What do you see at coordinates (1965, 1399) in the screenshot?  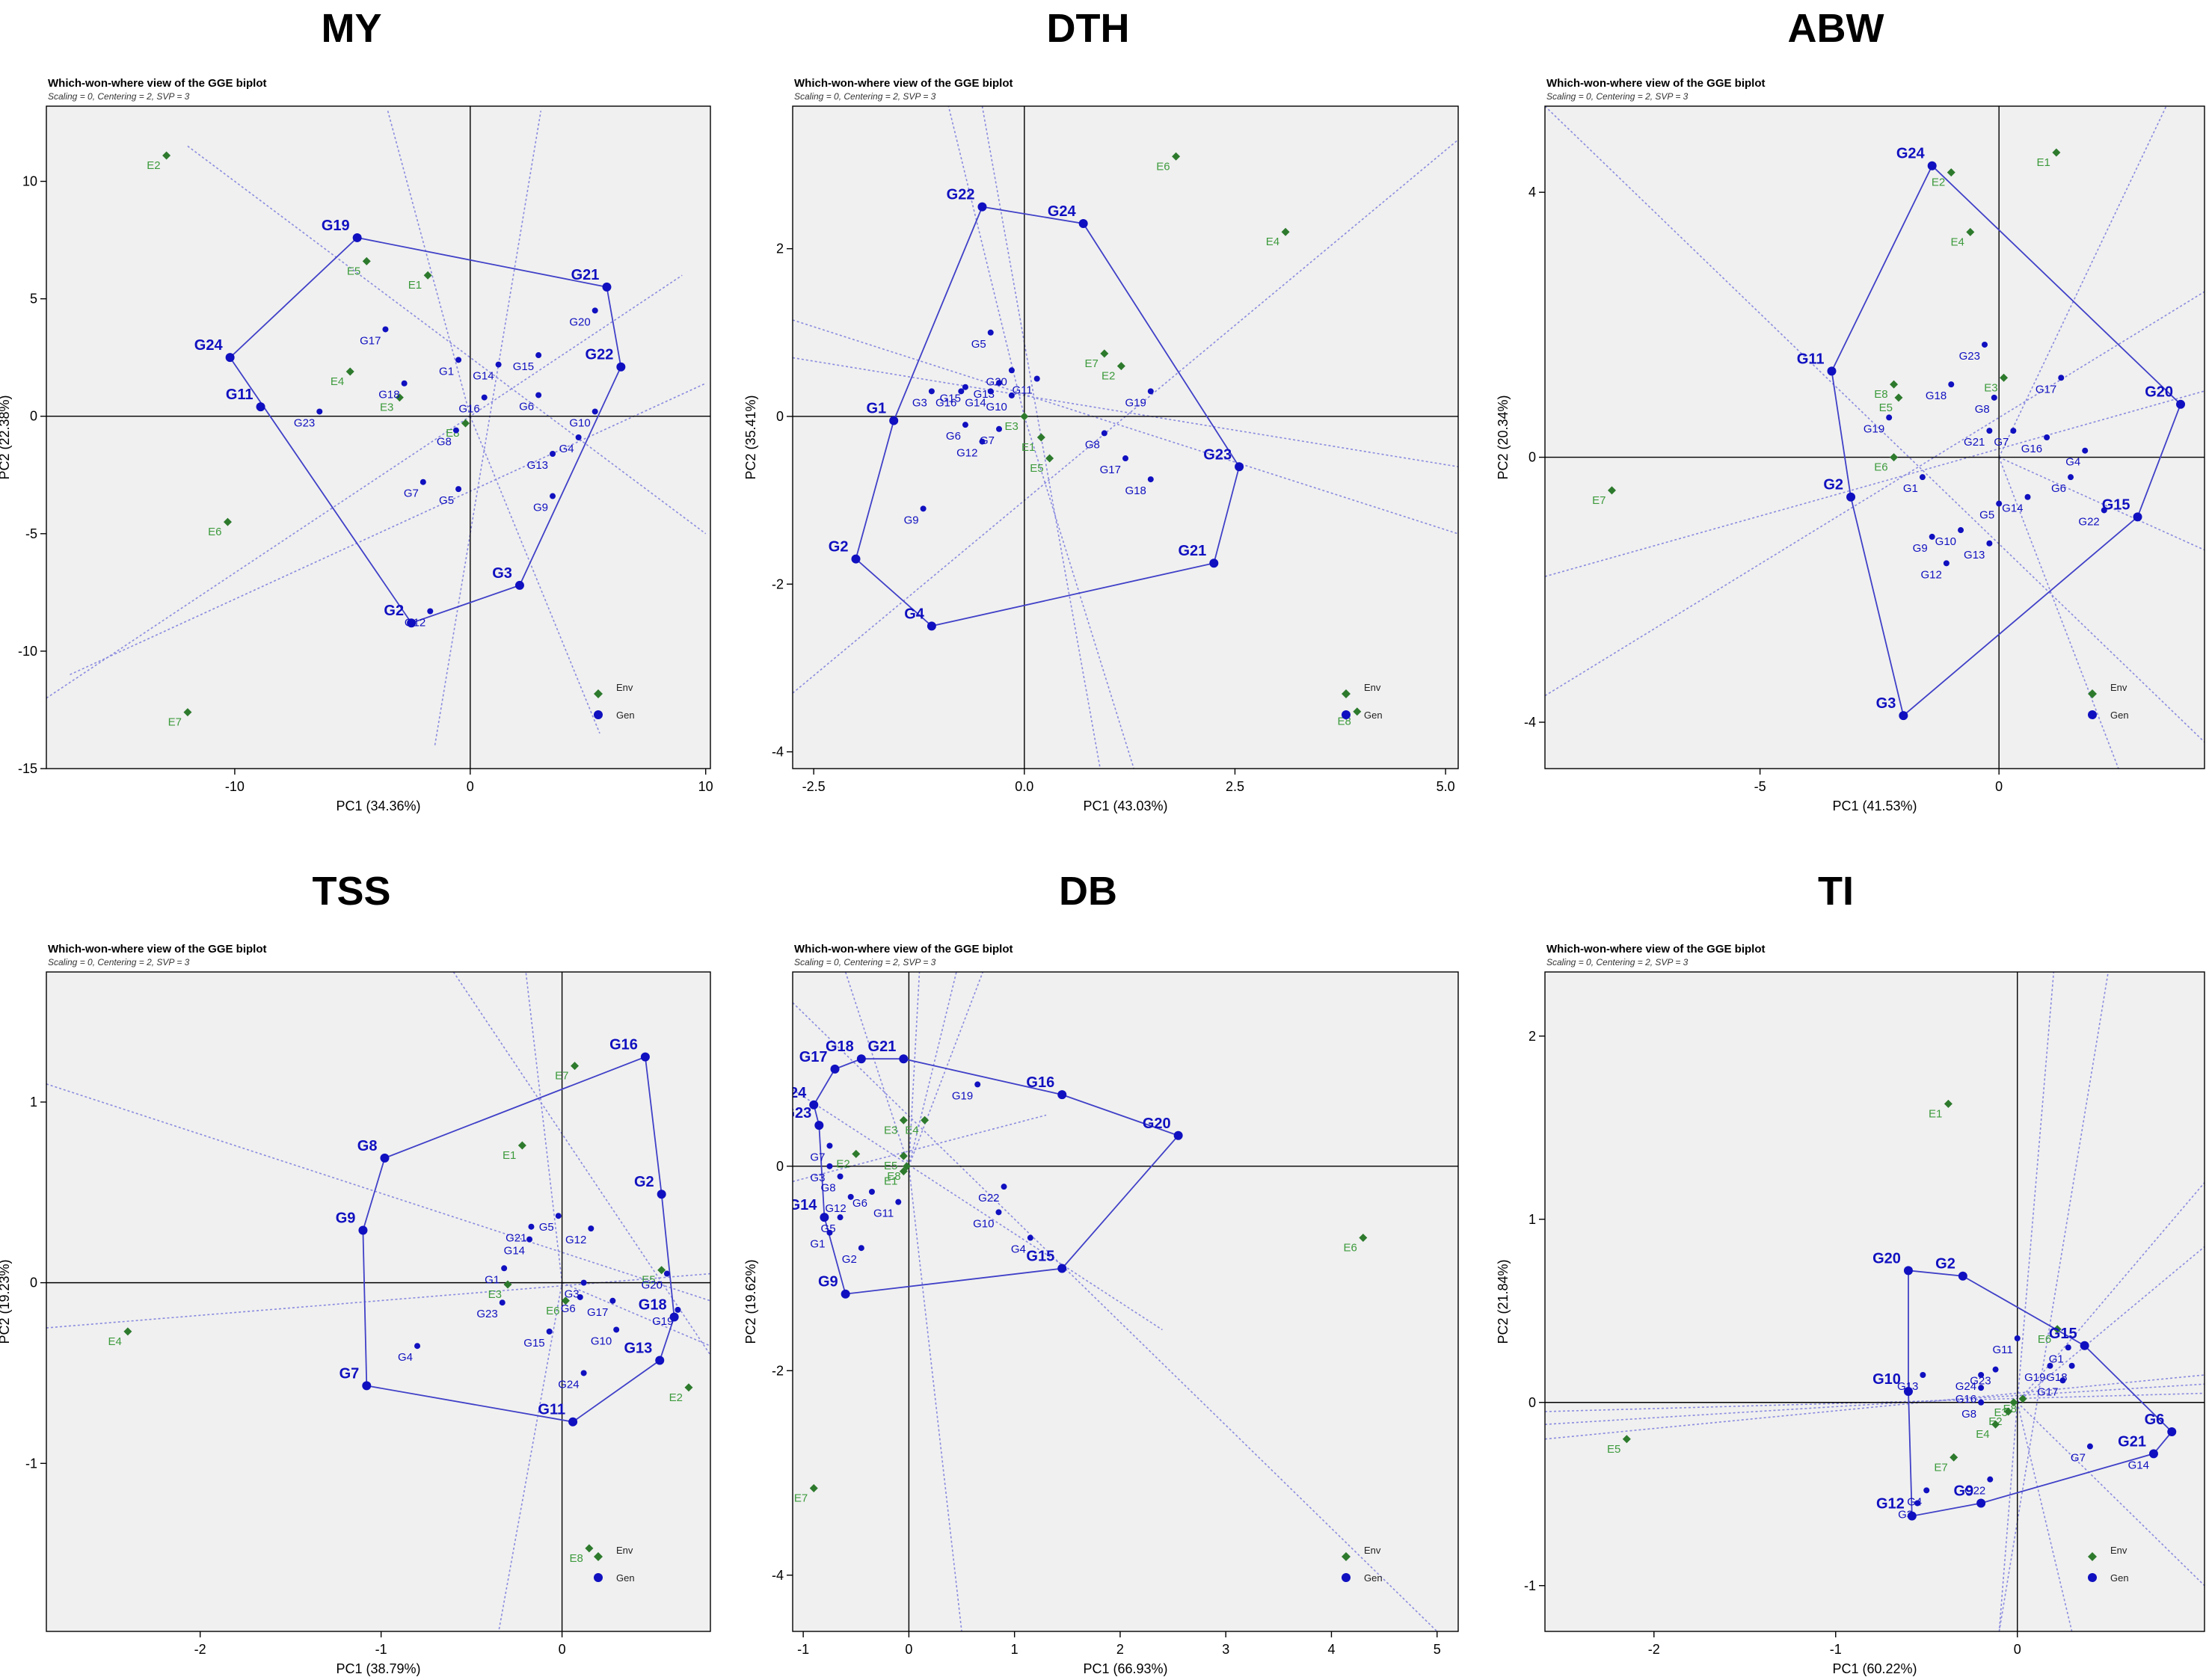 I see `gen-label: G16` at bounding box center [1965, 1399].